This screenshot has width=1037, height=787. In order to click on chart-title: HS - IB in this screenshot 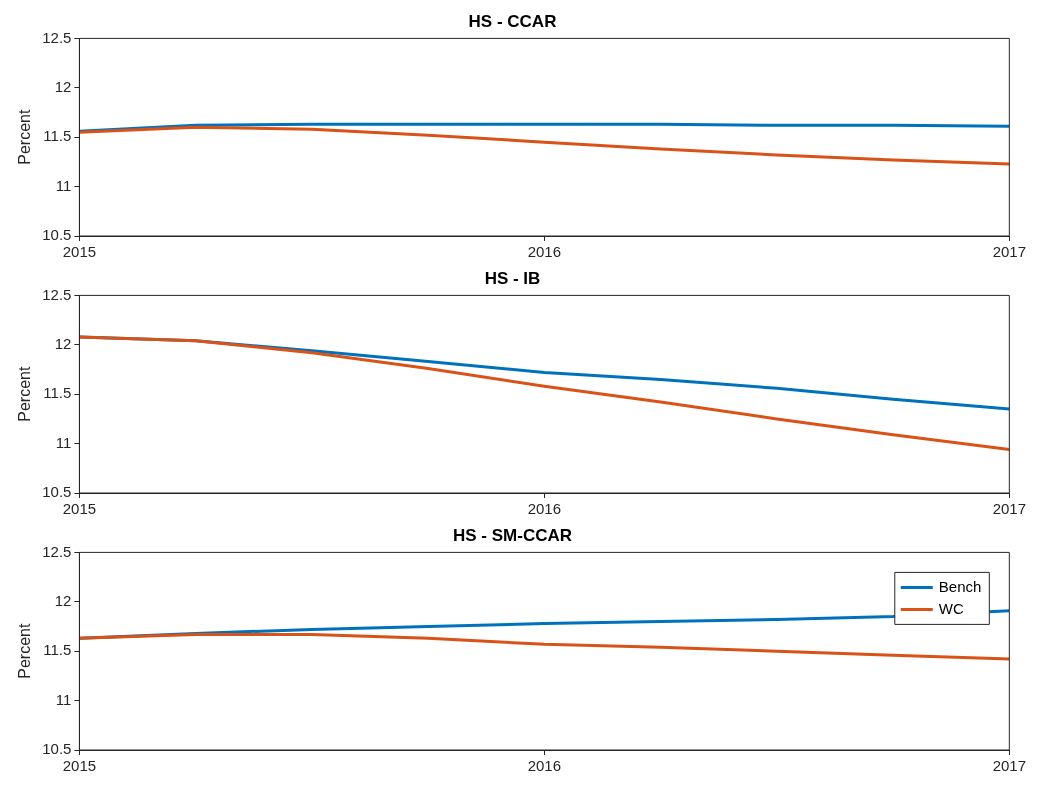, I will do `click(512, 278)`.